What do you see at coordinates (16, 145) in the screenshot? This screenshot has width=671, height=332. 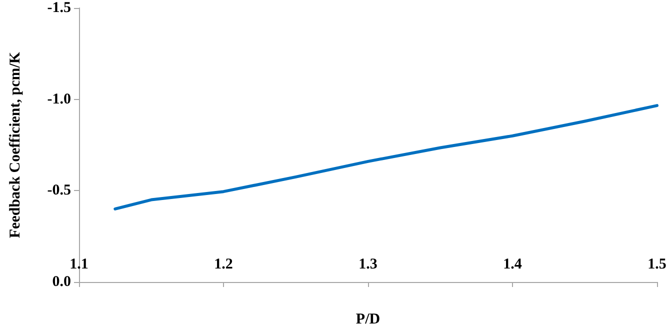 I see `y-axis-title: Feedback Coefficient, pcm/K` at bounding box center [16, 145].